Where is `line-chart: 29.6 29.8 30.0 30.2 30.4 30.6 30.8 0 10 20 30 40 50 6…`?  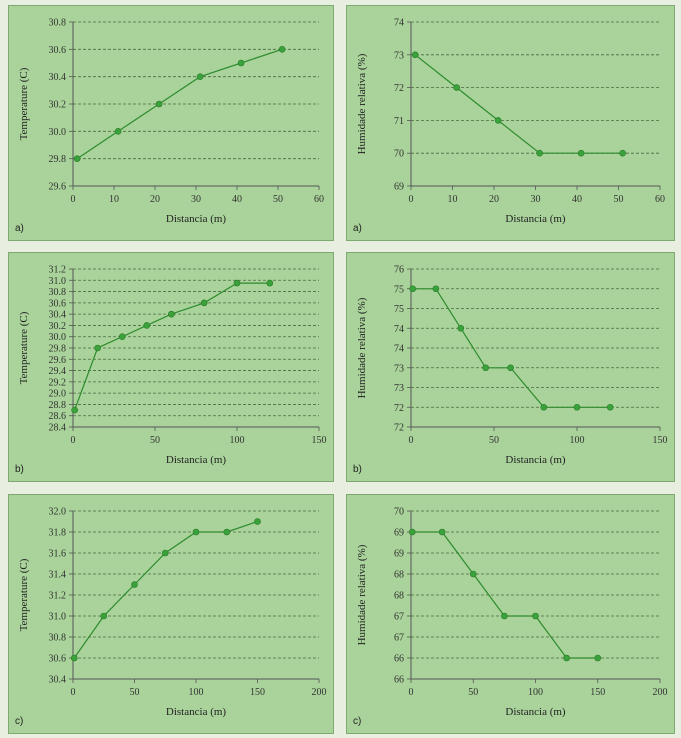 line-chart: 29.6 29.8 30.0 30.2 30.4 30.6 30.8 0 10 20 30 40 50 6… is located at coordinates (171, 122).